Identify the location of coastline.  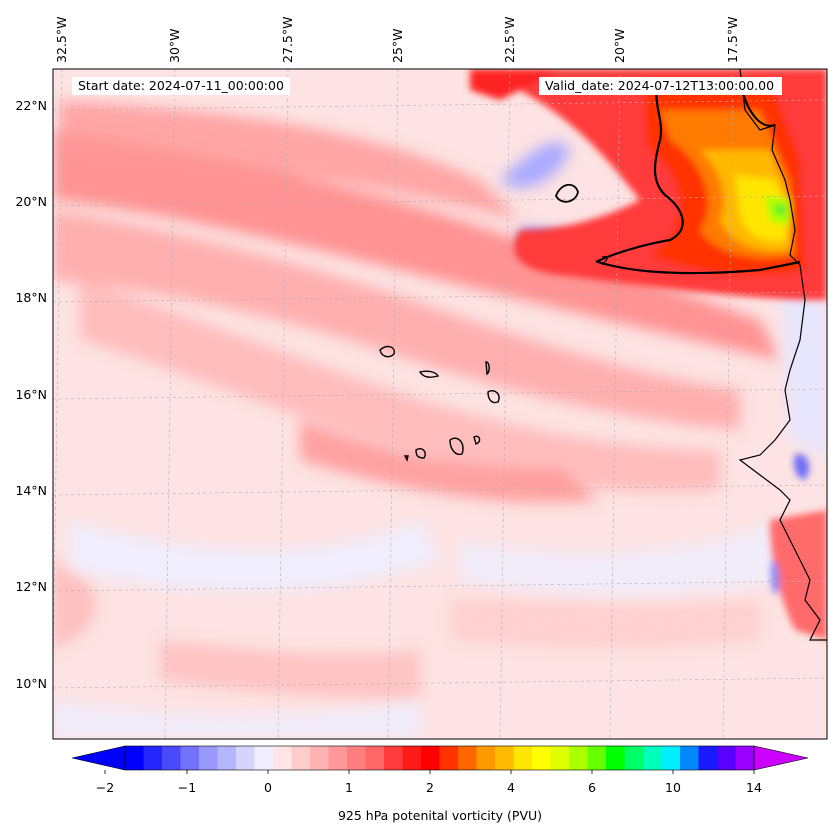
(782, 355).